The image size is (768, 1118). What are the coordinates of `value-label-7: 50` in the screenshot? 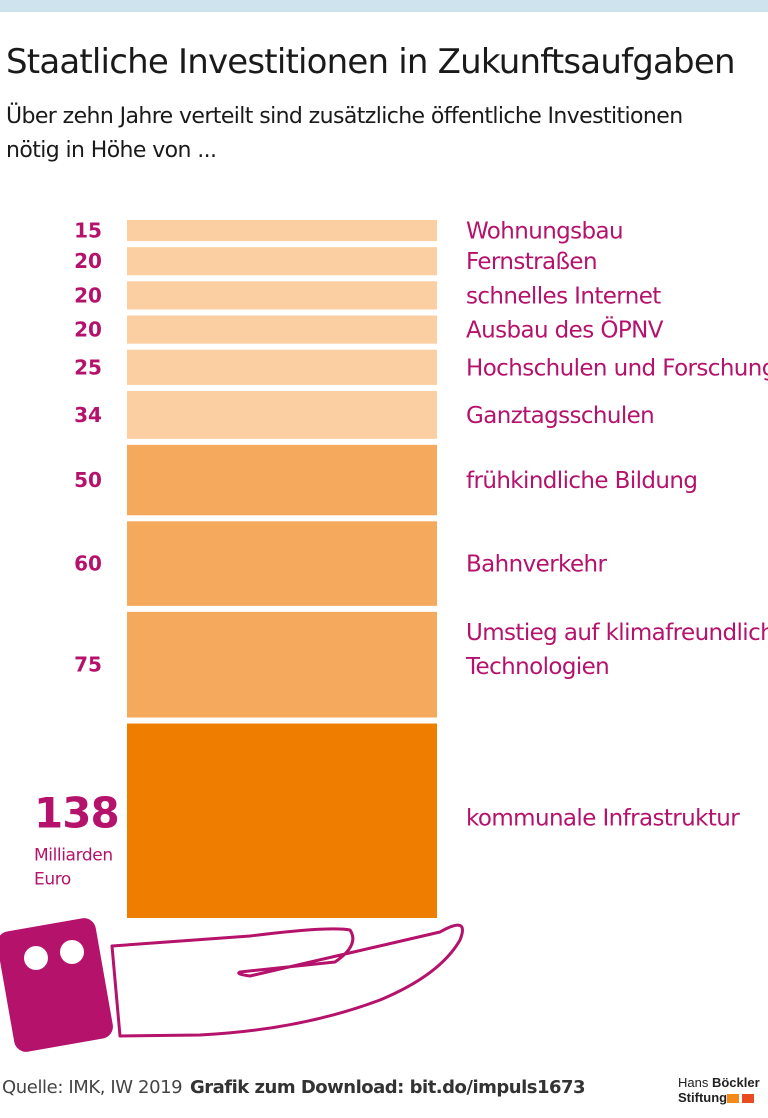 It's located at (88, 480).